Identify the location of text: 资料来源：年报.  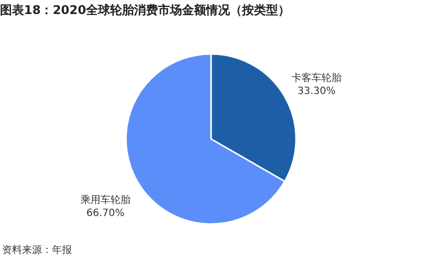
(37, 250).